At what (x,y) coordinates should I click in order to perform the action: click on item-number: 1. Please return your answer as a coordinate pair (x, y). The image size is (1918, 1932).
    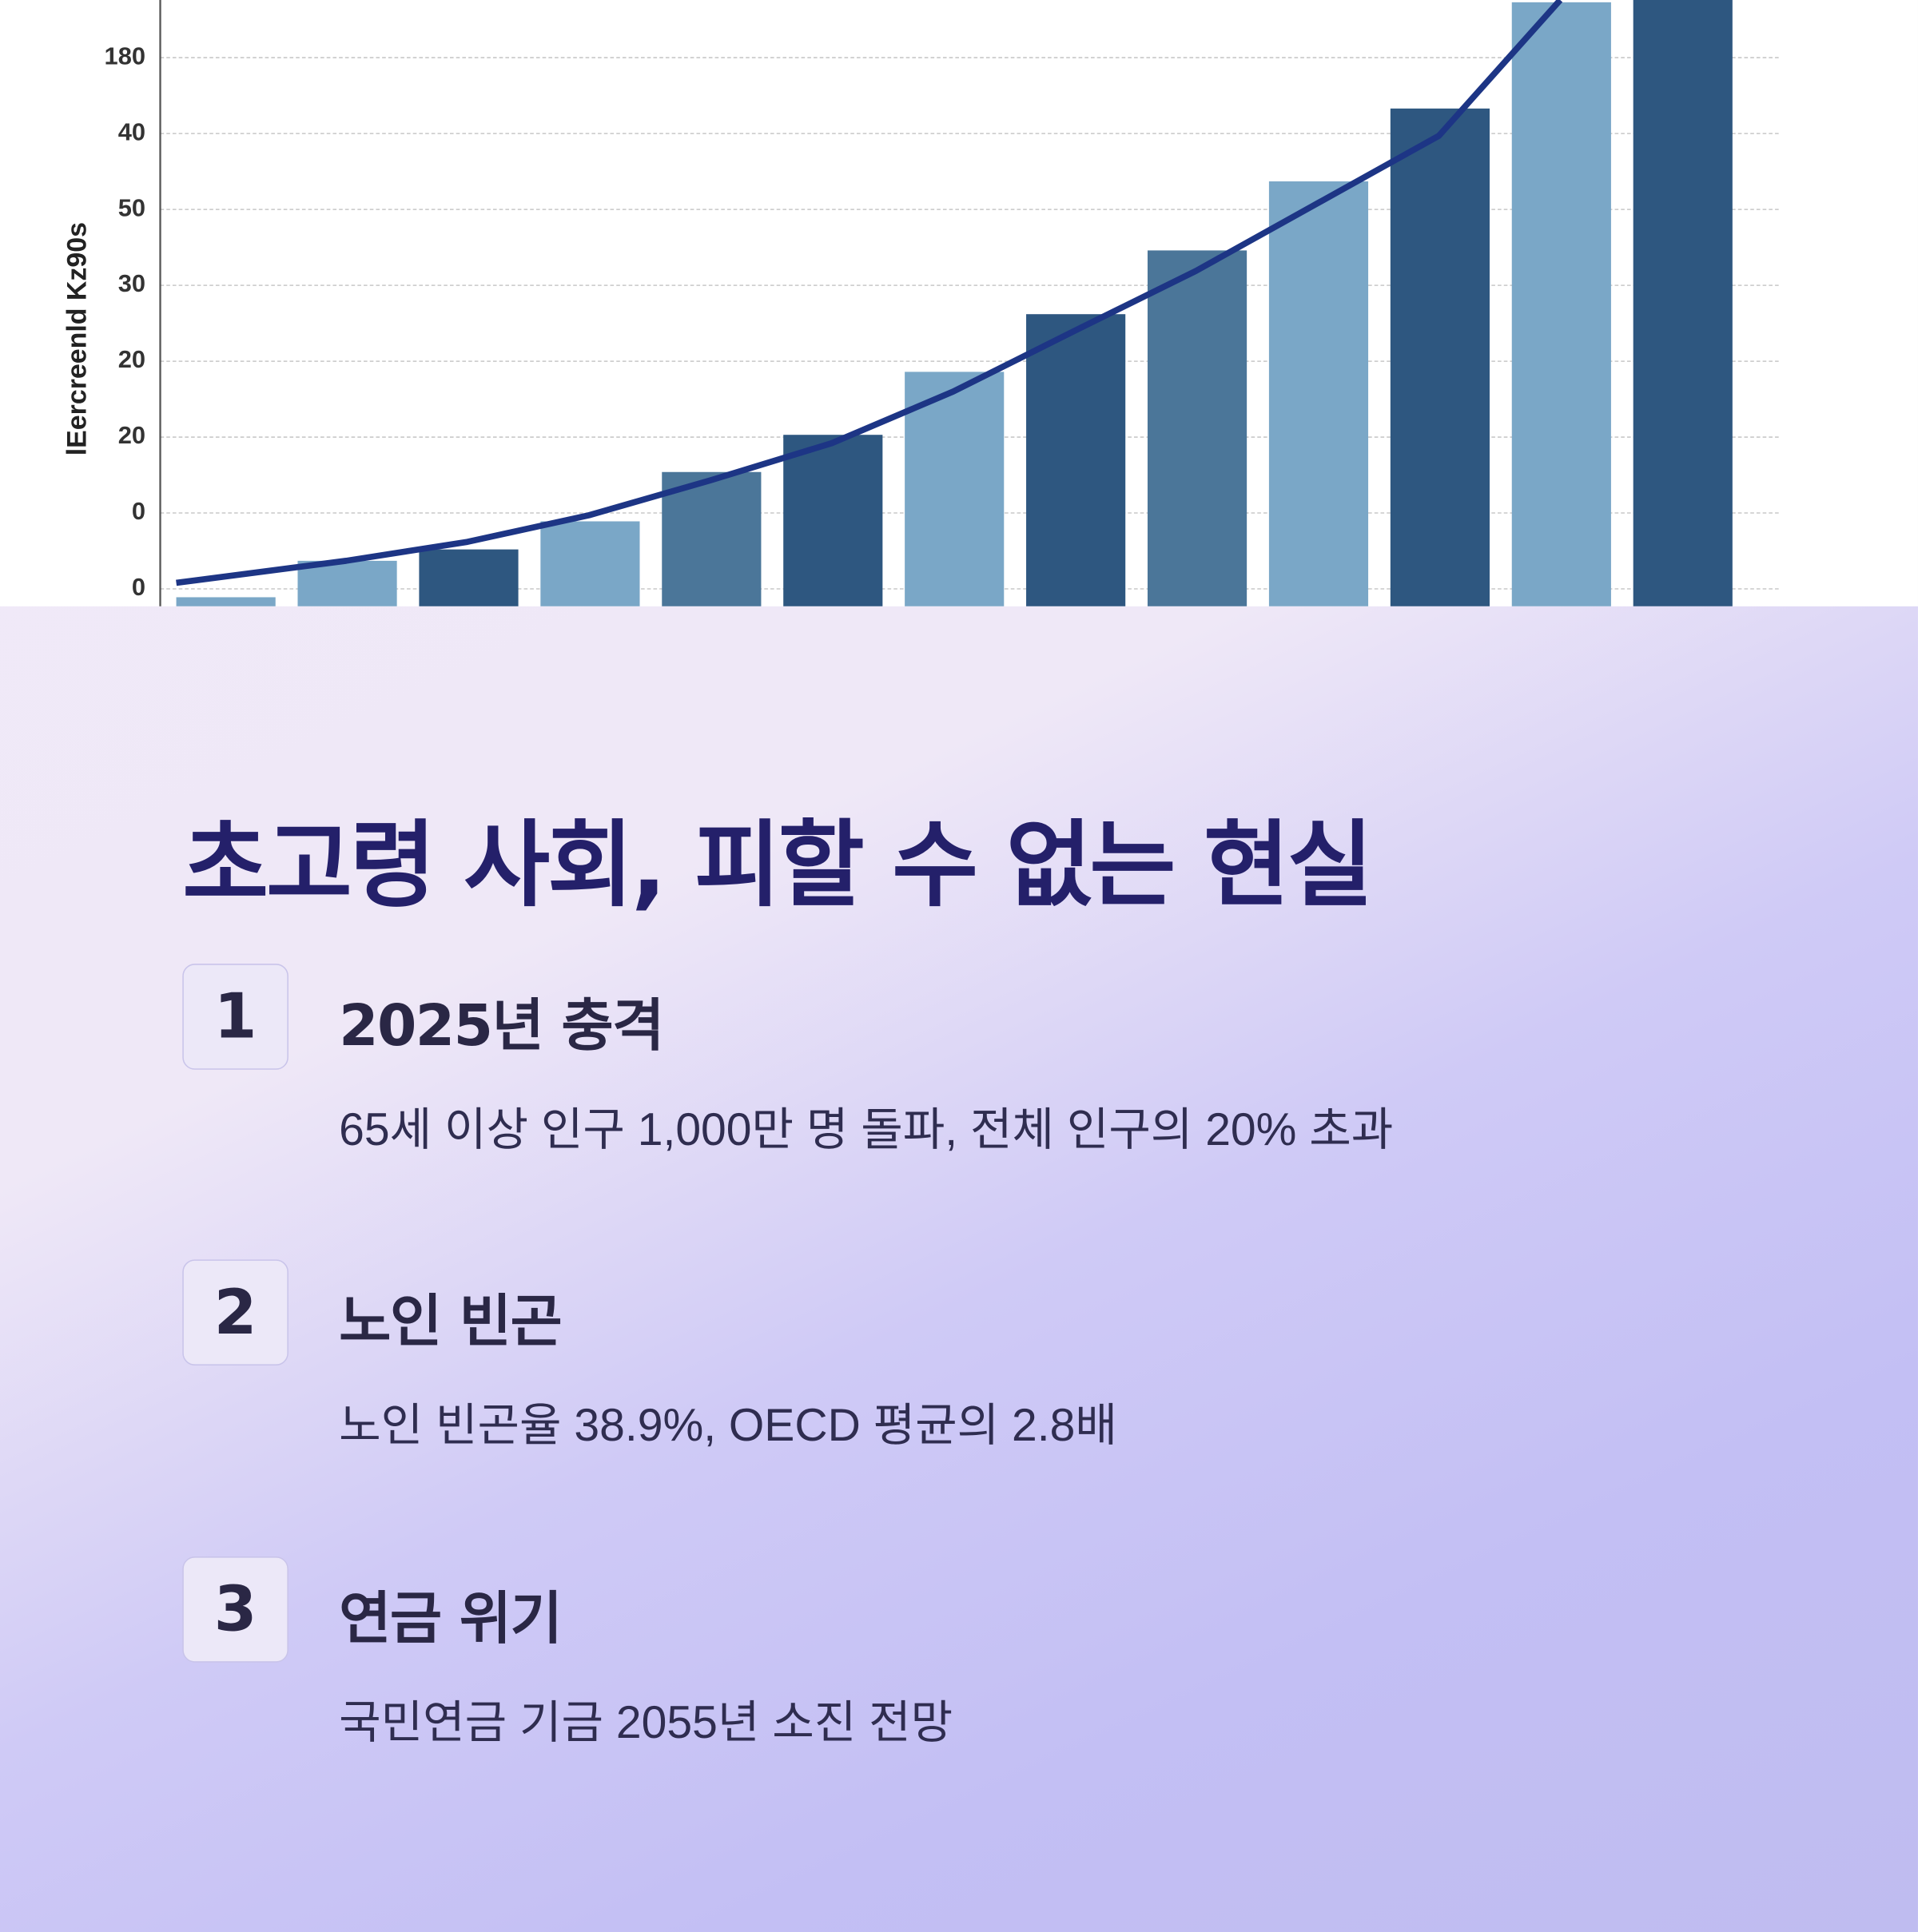
    Looking at the image, I should click on (235, 1017).